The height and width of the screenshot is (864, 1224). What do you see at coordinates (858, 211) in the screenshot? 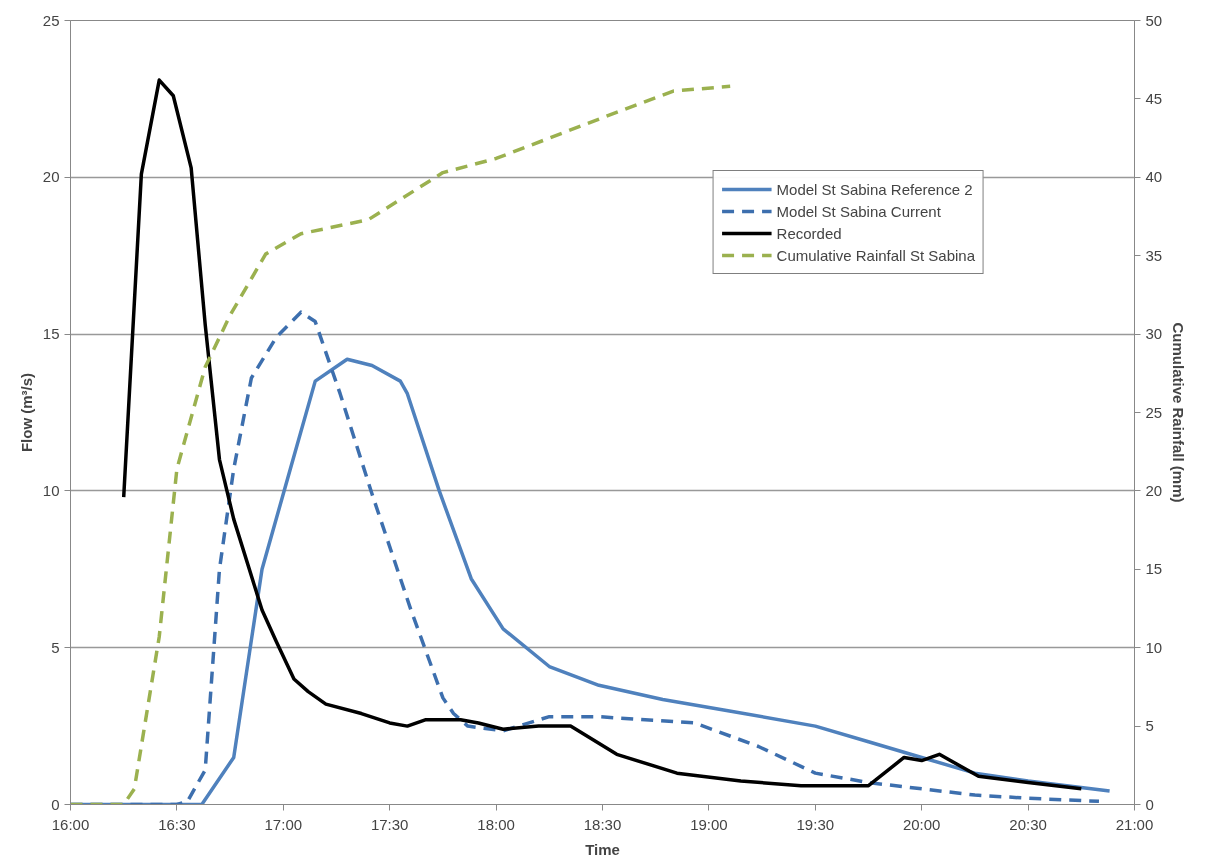
I see `legend-label: Model St Sabina Current` at bounding box center [858, 211].